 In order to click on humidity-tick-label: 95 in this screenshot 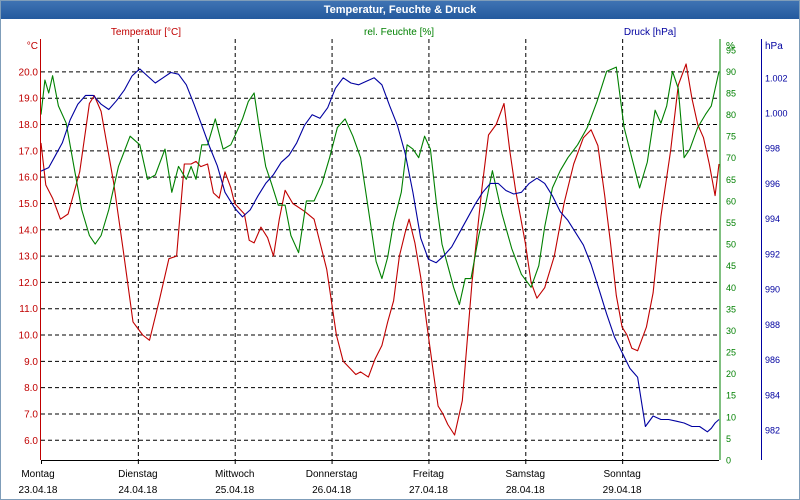, I will do `click(731, 50)`.